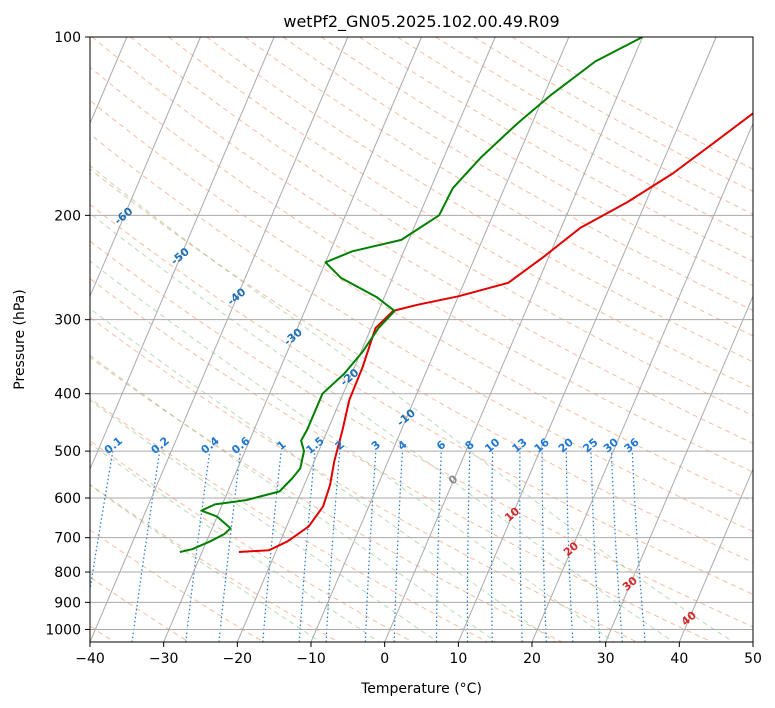 This screenshot has width=775, height=708. Describe the element at coordinates (384, 659) in the screenshot. I see `x-tick-label: 0` at that location.